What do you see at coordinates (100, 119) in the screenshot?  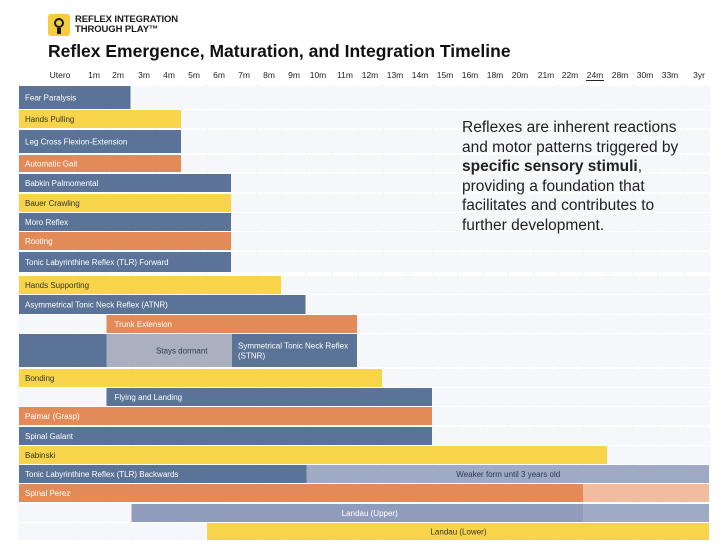 I see `bar-hands-pulling` at bounding box center [100, 119].